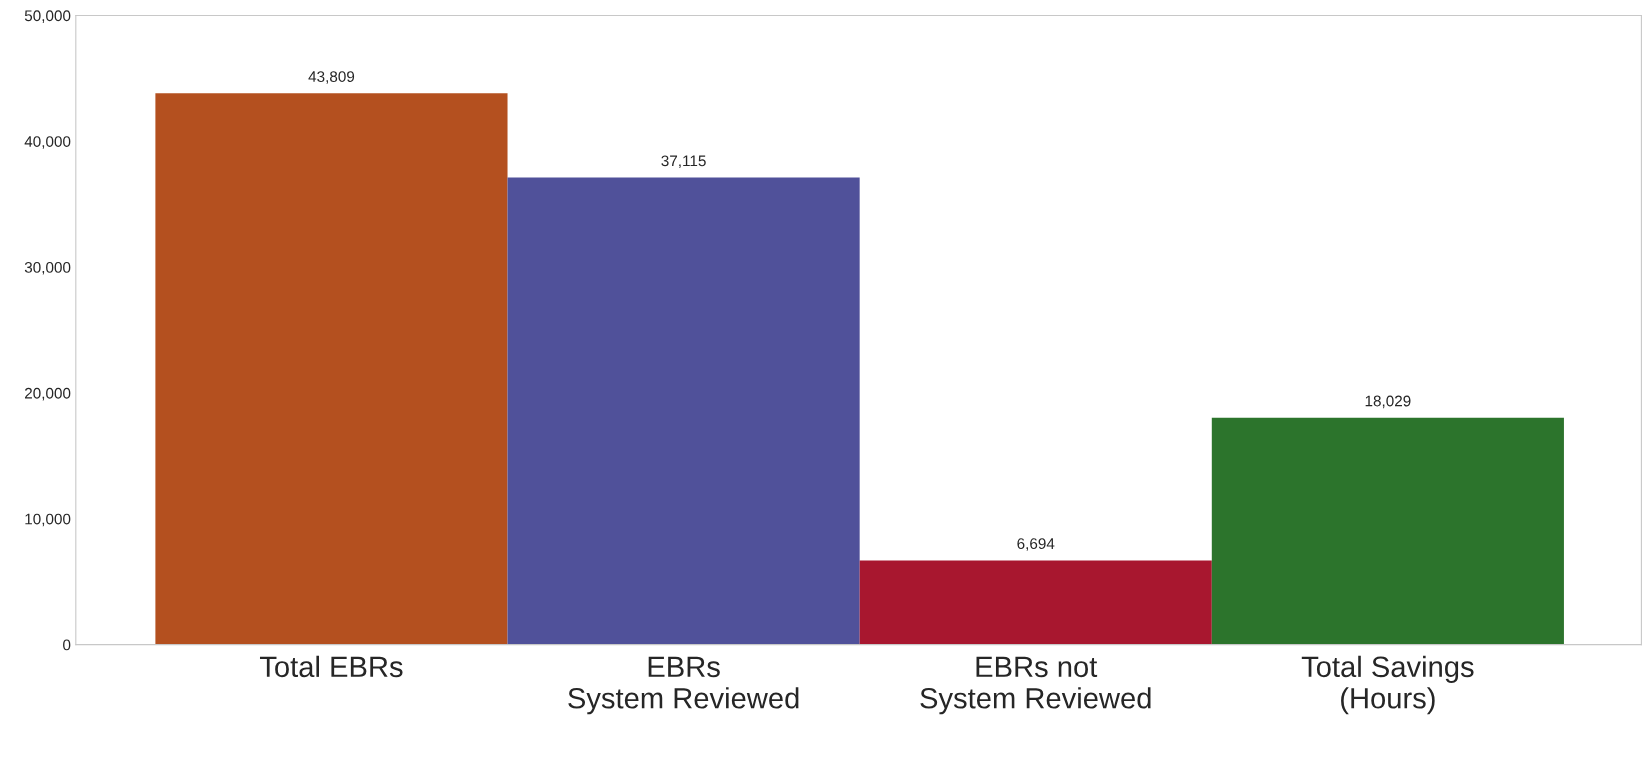 The height and width of the screenshot is (772, 1648). What do you see at coordinates (47, 268) in the screenshot?
I see `y-tick-label: 30,000` at bounding box center [47, 268].